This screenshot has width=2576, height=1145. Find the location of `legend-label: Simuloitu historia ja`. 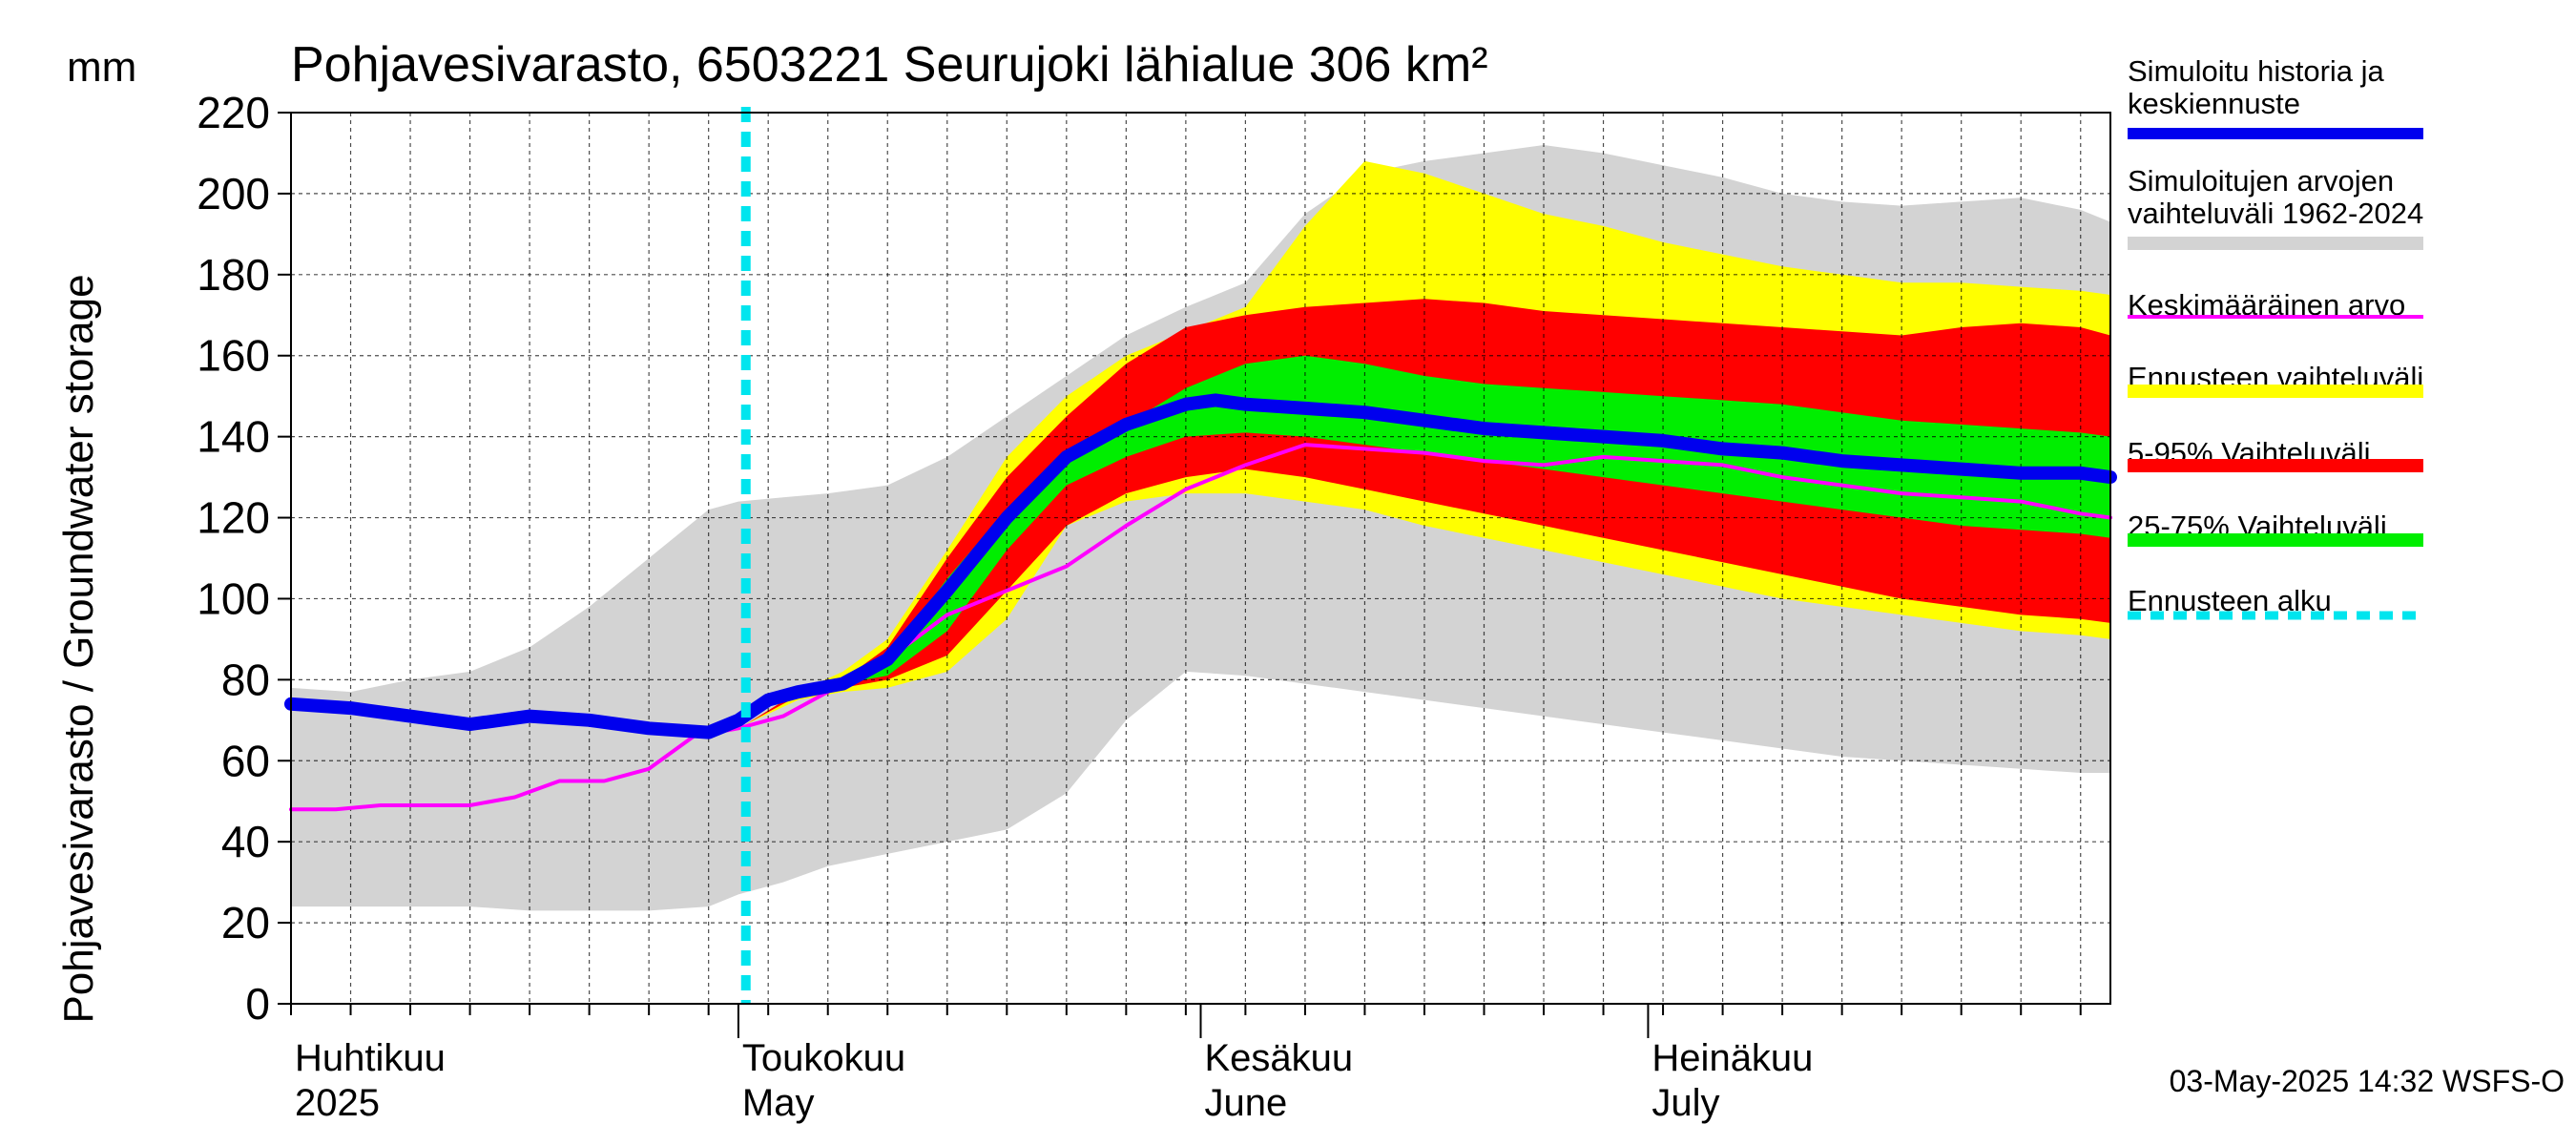

legend-label: Simuloitu historia ja is located at coordinates (2256, 71).